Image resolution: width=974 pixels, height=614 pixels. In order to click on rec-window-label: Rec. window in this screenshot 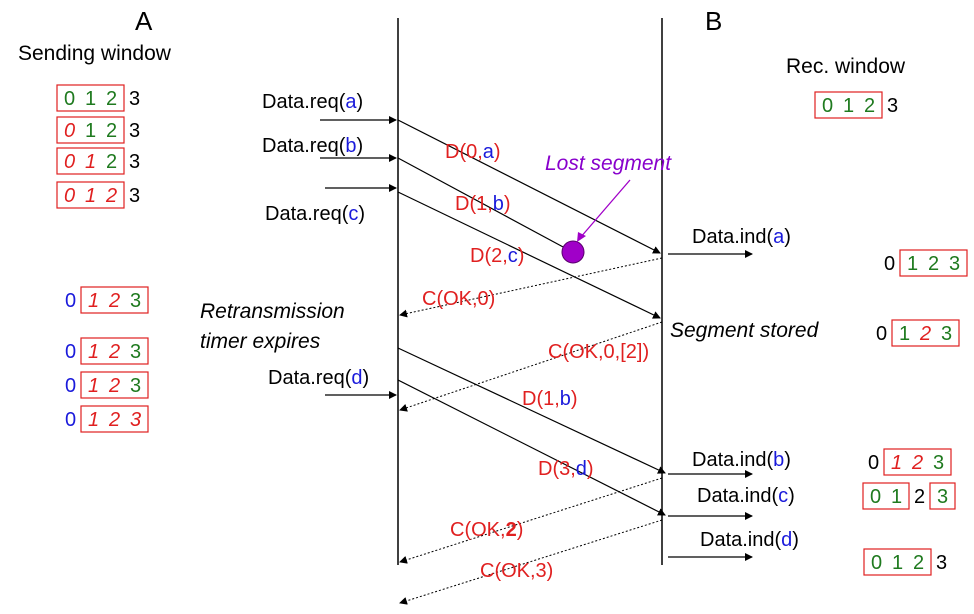, I will do `click(846, 66)`.